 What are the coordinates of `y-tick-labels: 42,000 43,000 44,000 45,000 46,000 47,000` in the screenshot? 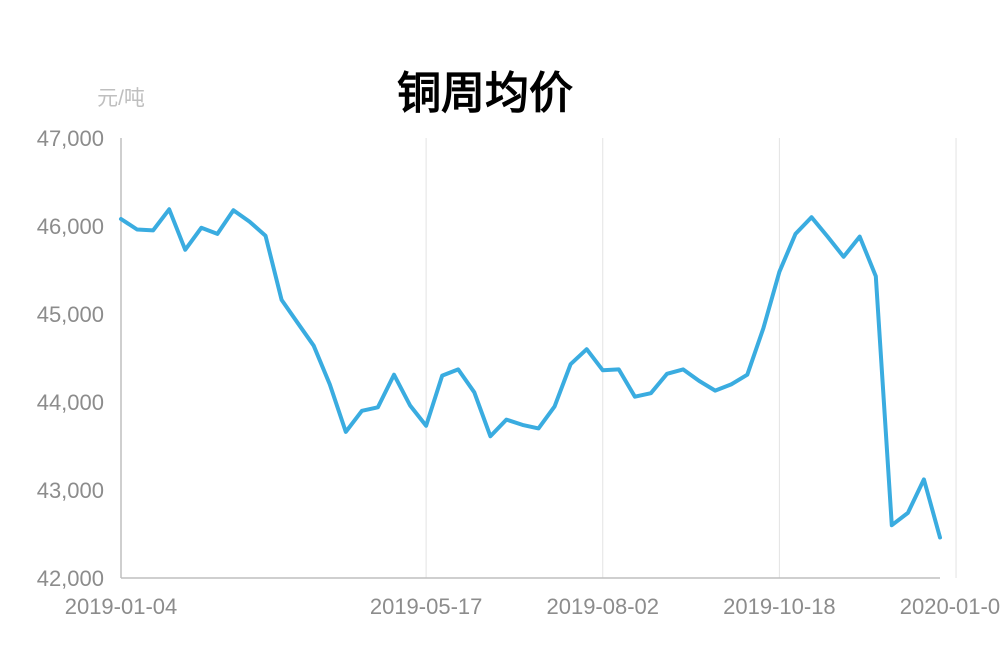 It's located at (70, 358).